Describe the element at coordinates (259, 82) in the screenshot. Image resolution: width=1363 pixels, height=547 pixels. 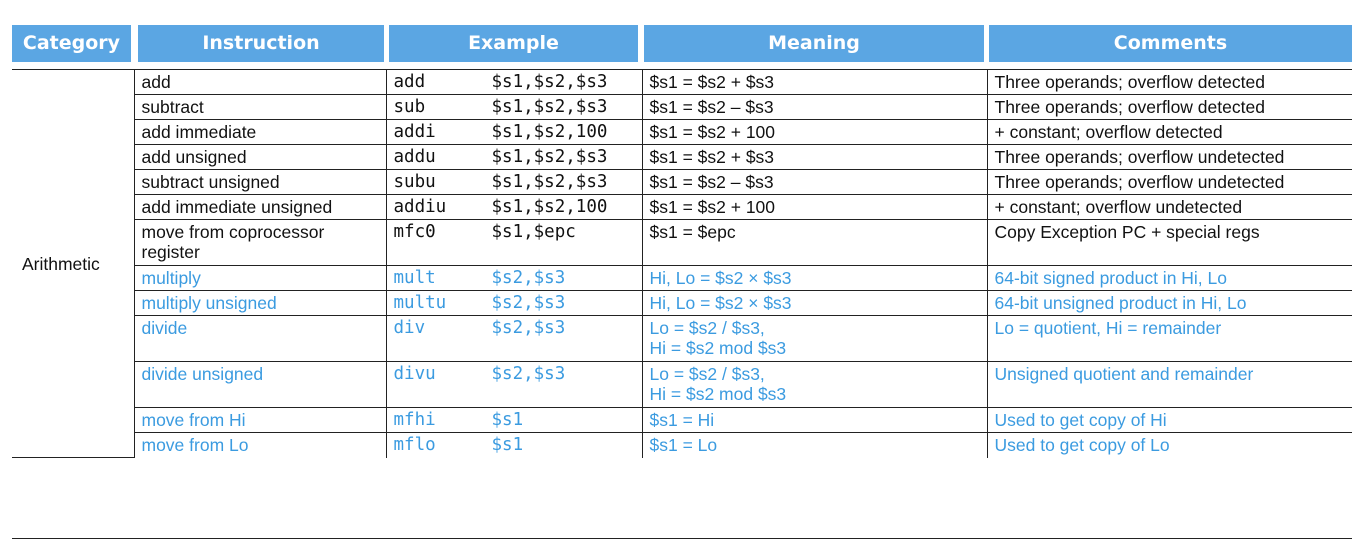
I see `instruction-cell: add` at that location.